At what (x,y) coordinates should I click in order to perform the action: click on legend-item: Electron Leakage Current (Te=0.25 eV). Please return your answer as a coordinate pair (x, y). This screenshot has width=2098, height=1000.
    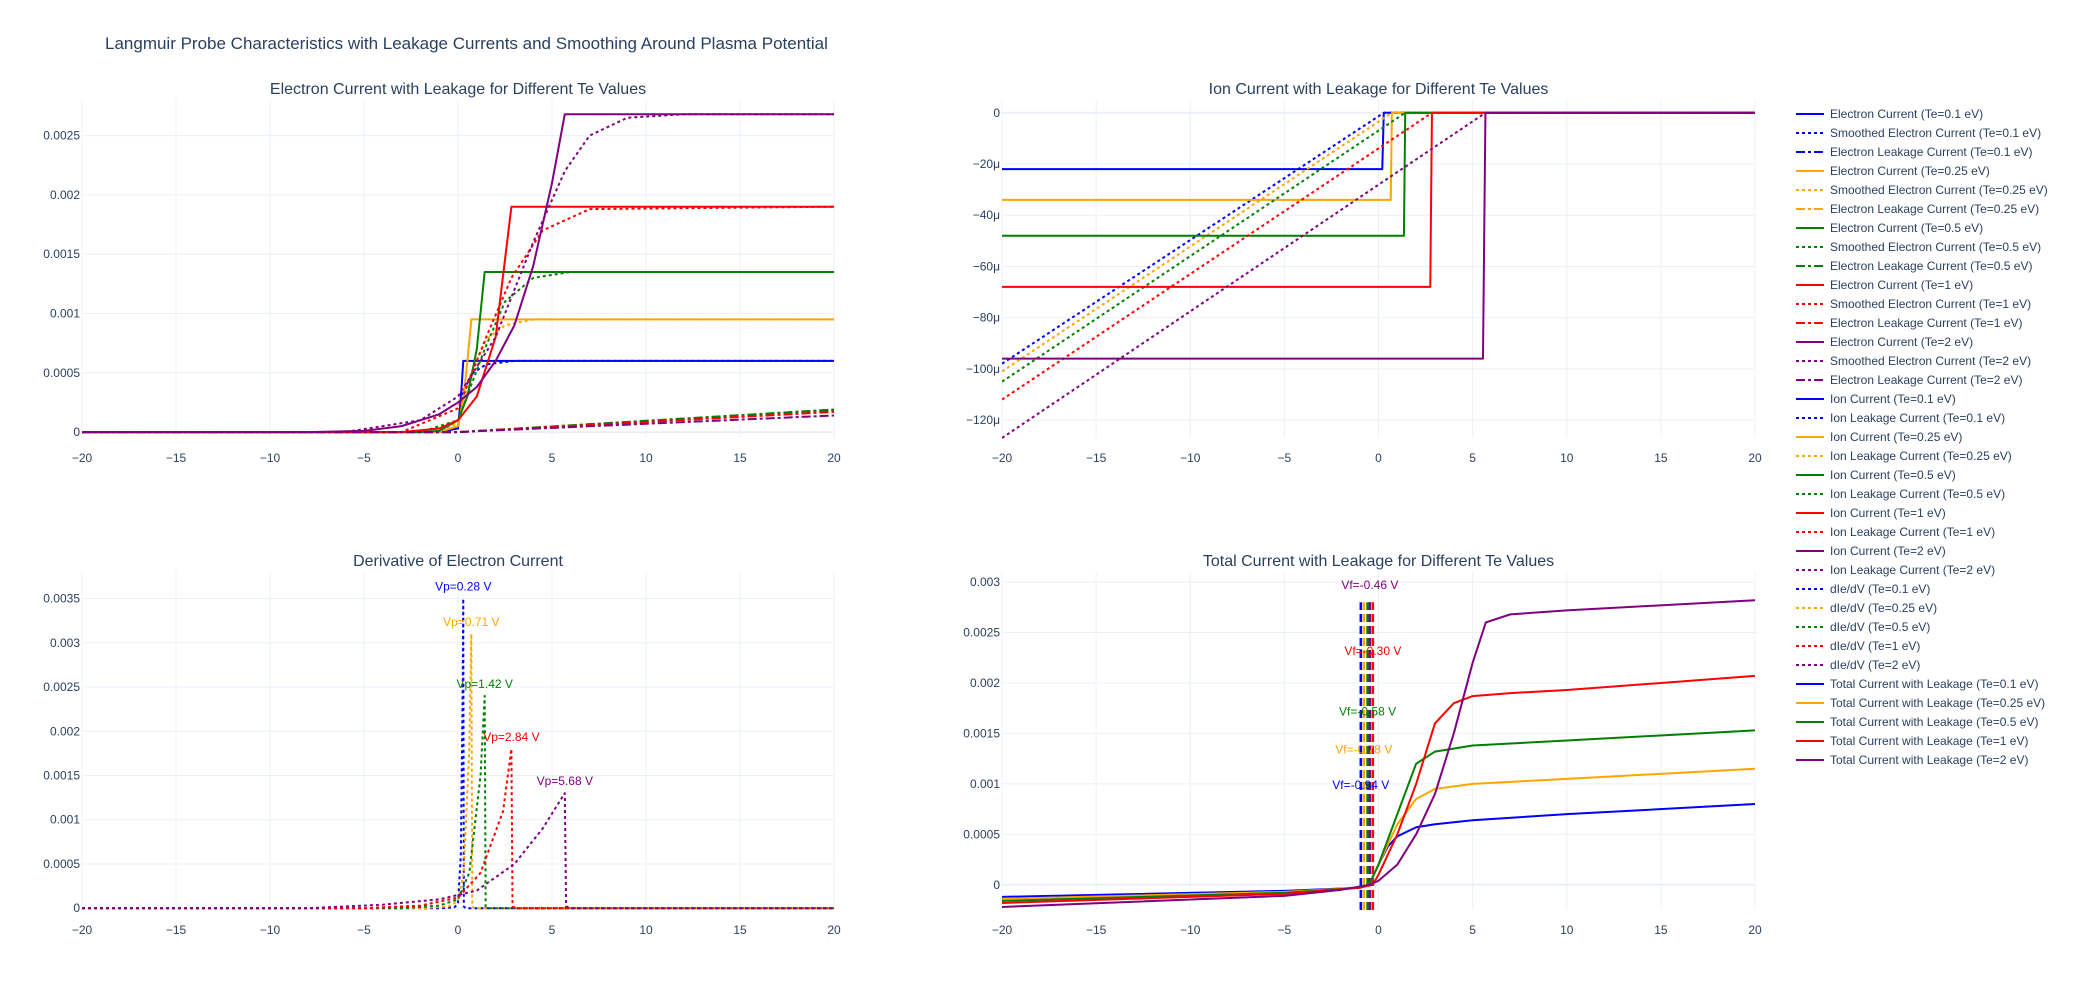
    Looking at the image, I should click on (1917, 209).